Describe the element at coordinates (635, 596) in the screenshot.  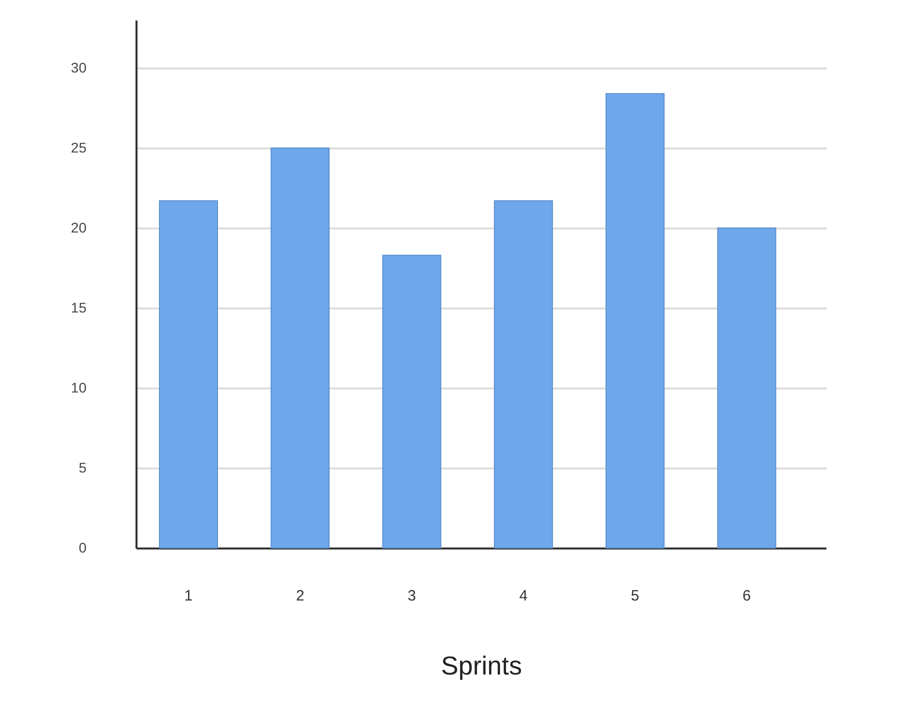
I see `x-tick-label: 5` at that location.